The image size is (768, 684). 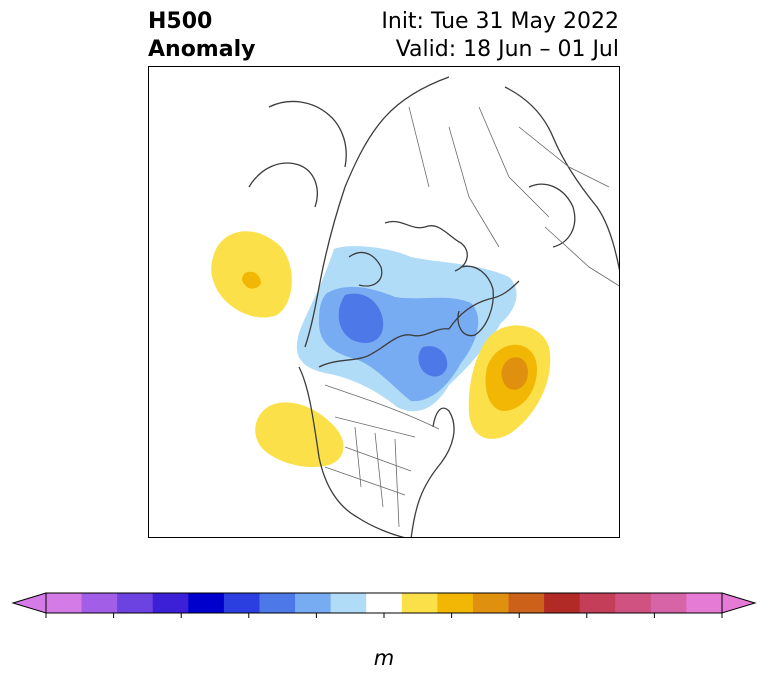 What do you see at coordinates (451, 623) in the screenshot?
I see `colorbar-tick-label: 20` at bounding box center [451, 623].